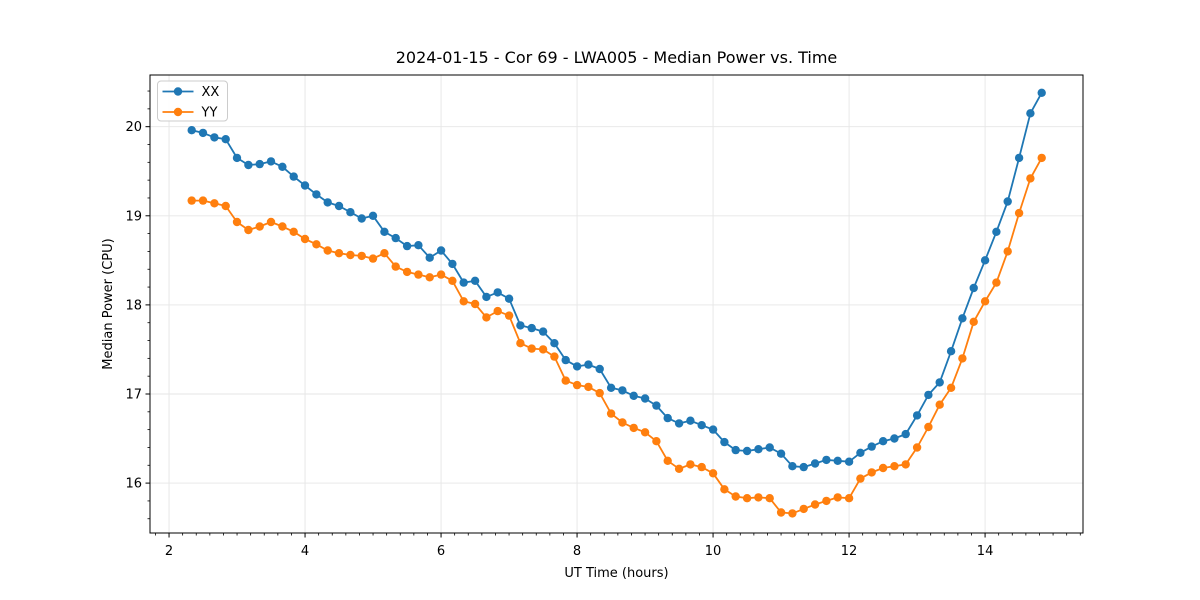  Describe the element at coordinates (713, 551) in the screenshot. I see `x-tick-label: 10` at that location.